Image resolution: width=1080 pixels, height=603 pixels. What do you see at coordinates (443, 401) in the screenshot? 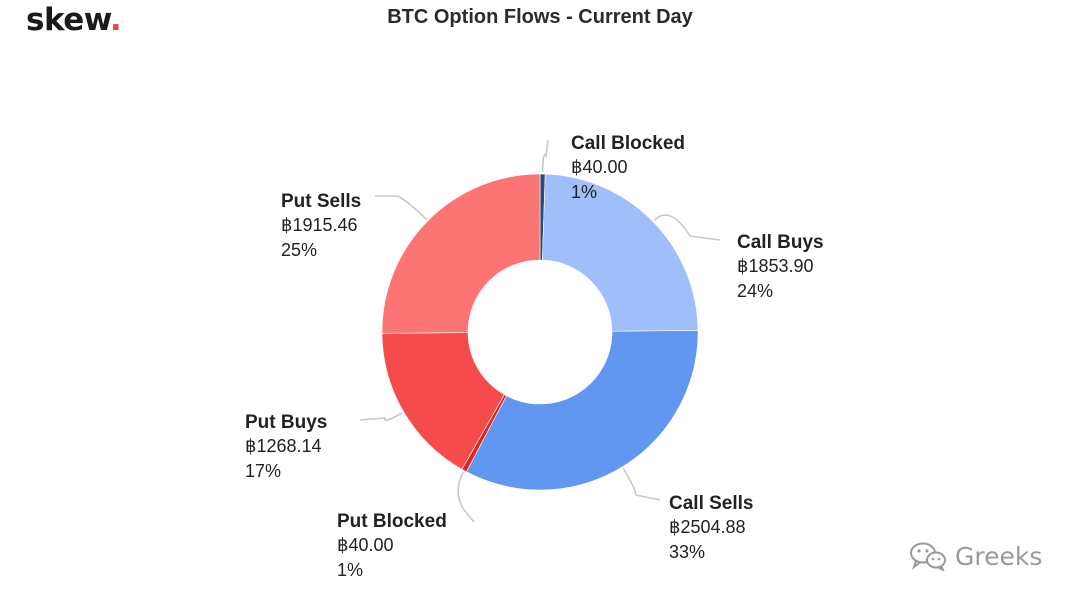
I see `slice-put-buys` at bounding box center [443, 401].